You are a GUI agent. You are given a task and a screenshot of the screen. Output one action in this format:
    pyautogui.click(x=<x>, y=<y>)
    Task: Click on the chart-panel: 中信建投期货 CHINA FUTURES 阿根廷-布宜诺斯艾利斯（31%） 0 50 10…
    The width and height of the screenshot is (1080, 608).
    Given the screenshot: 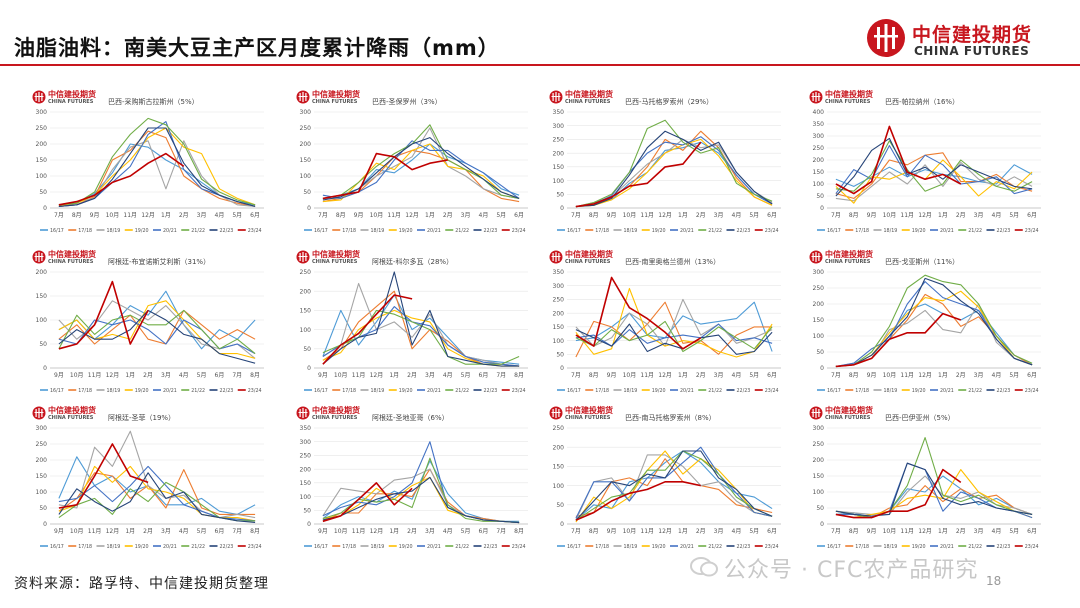 What is the action you would take?
    pyautogui.click(x=151, y=328)
    